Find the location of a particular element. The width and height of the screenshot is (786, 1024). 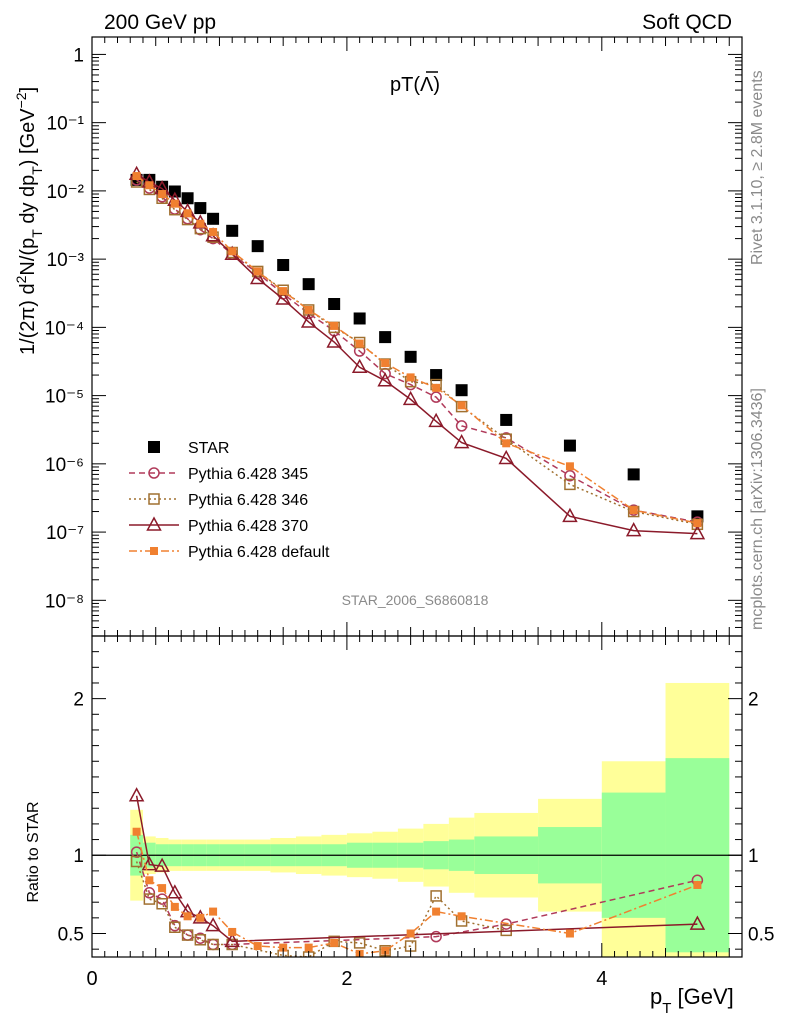

header-right: Soft QCD is located at coordinates (687, 22).